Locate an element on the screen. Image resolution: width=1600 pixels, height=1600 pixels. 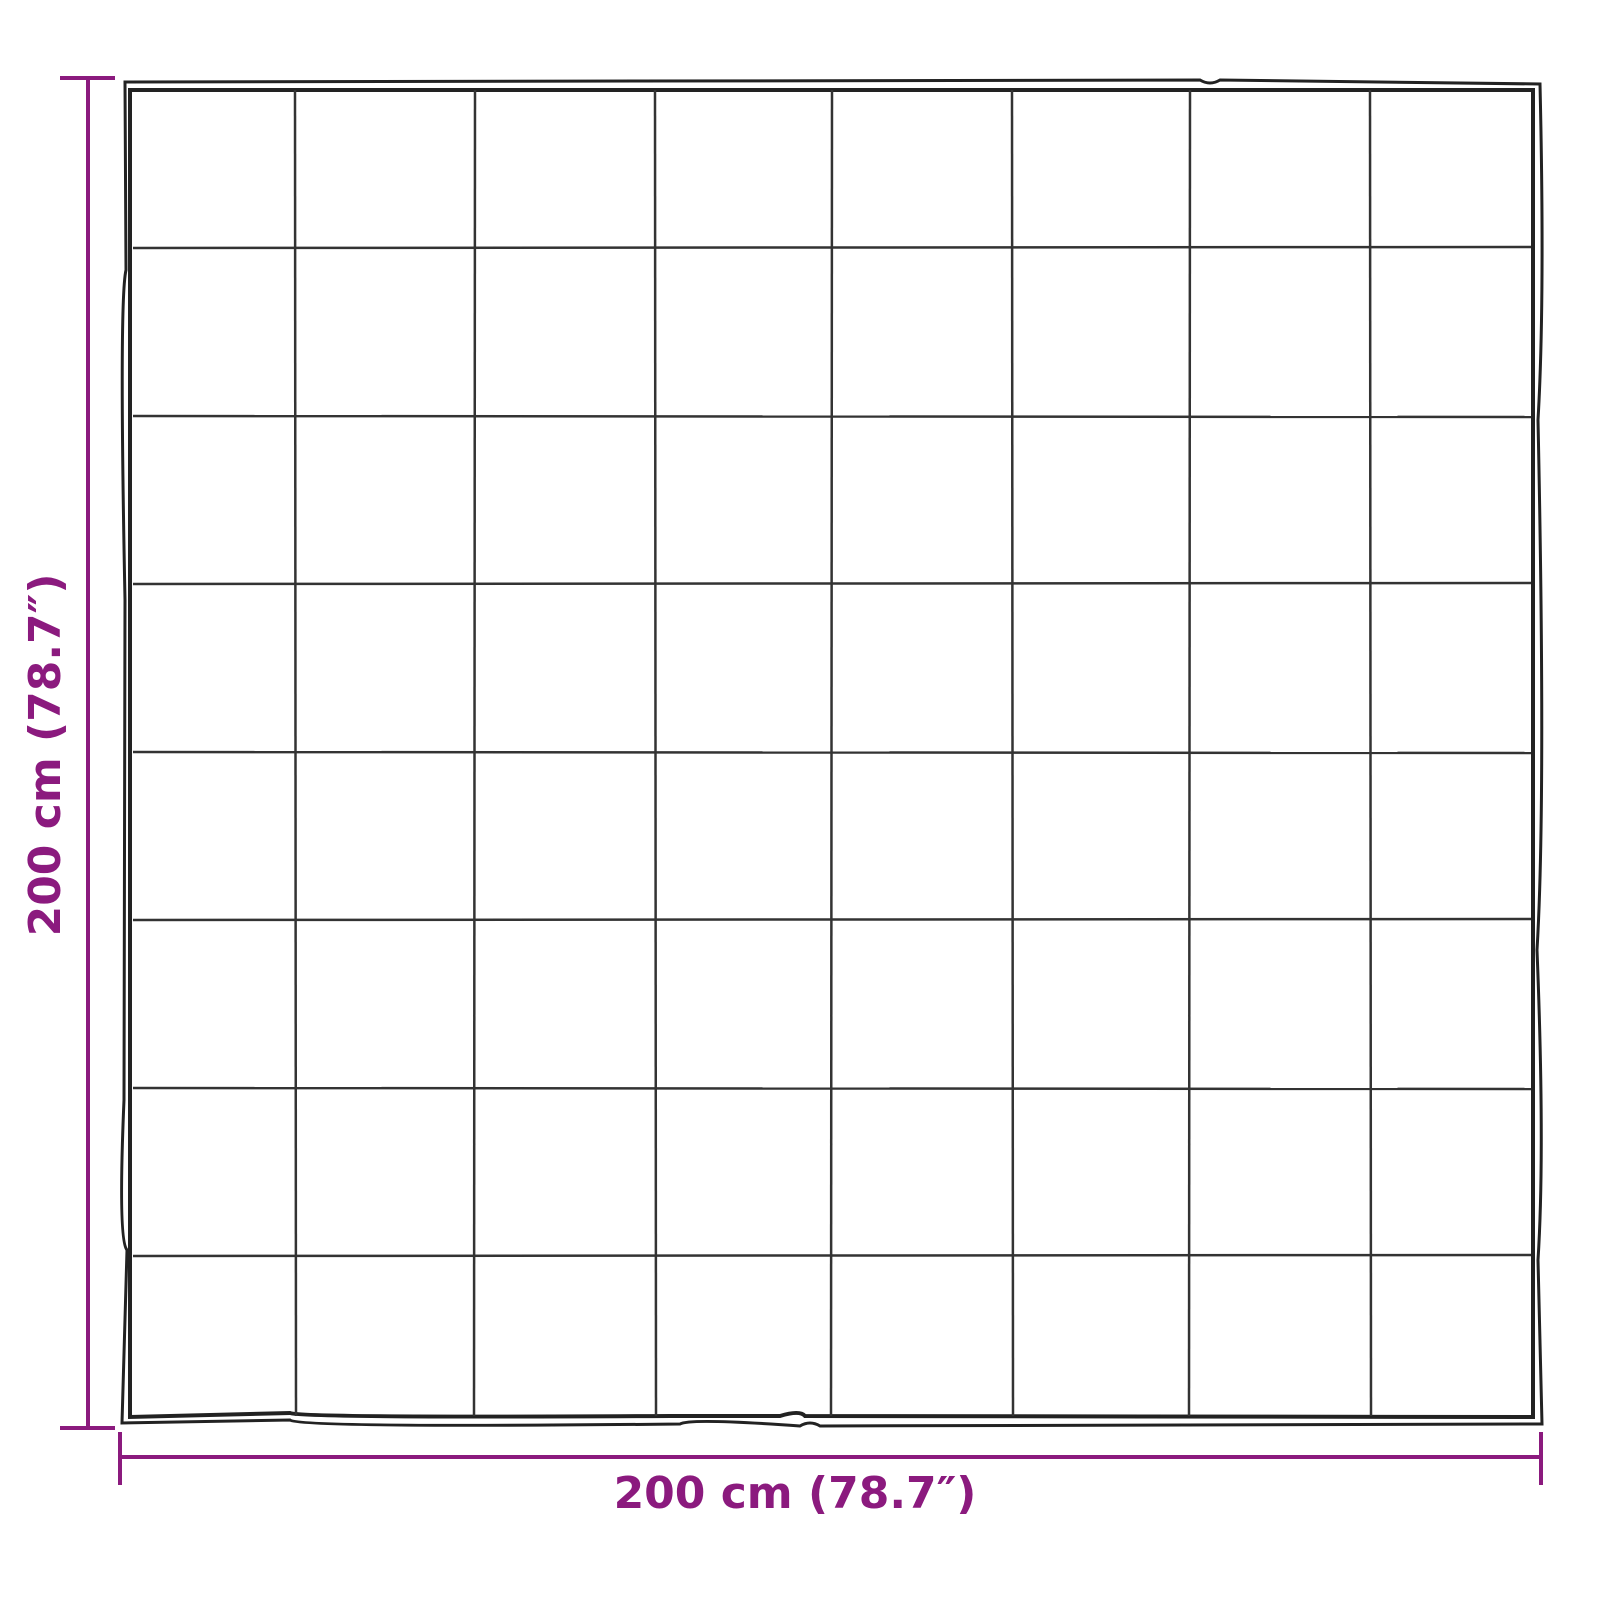
width-label: 200 cm (78.7″) is located at coordinates (795, 1493).